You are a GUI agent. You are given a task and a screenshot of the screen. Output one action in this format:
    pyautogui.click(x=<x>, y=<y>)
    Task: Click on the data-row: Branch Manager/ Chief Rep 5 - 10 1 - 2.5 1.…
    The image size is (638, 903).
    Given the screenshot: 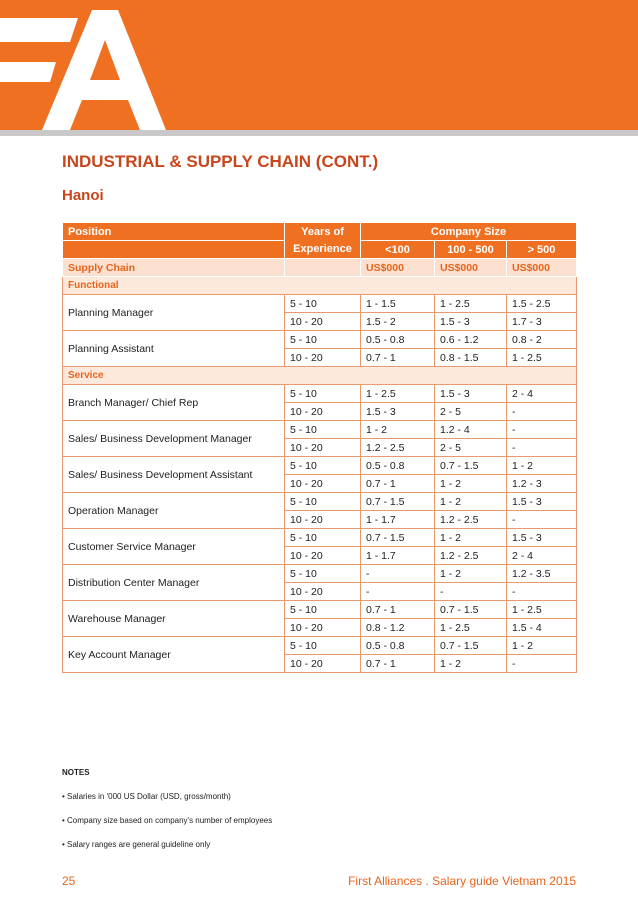 What is the action you would take?
    pyautogui.click(x=320, y=402)
    